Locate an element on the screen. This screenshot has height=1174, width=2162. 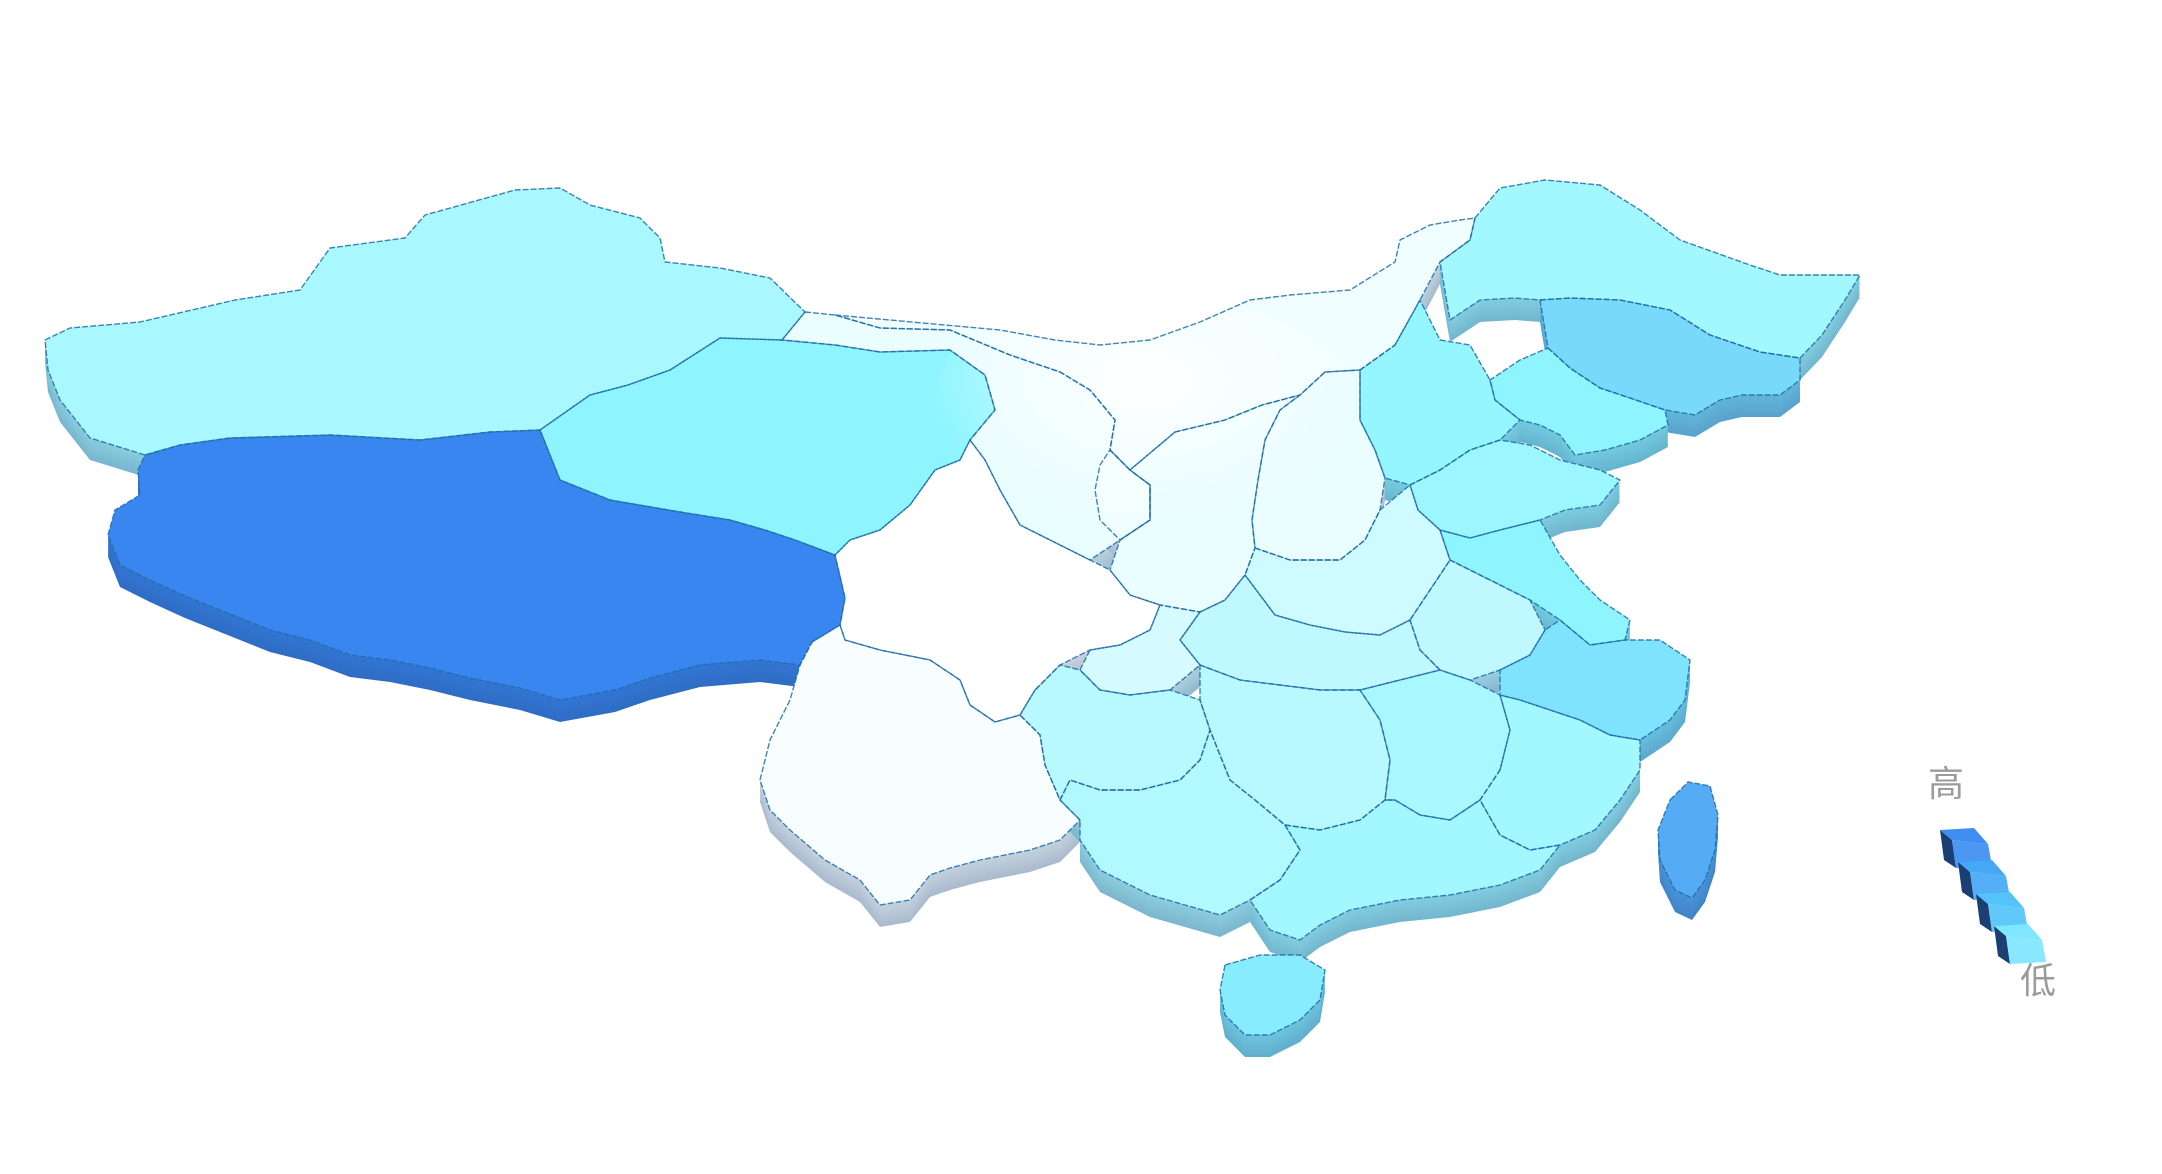
region-beijing-hebei is located at coordinates (1440, 392).